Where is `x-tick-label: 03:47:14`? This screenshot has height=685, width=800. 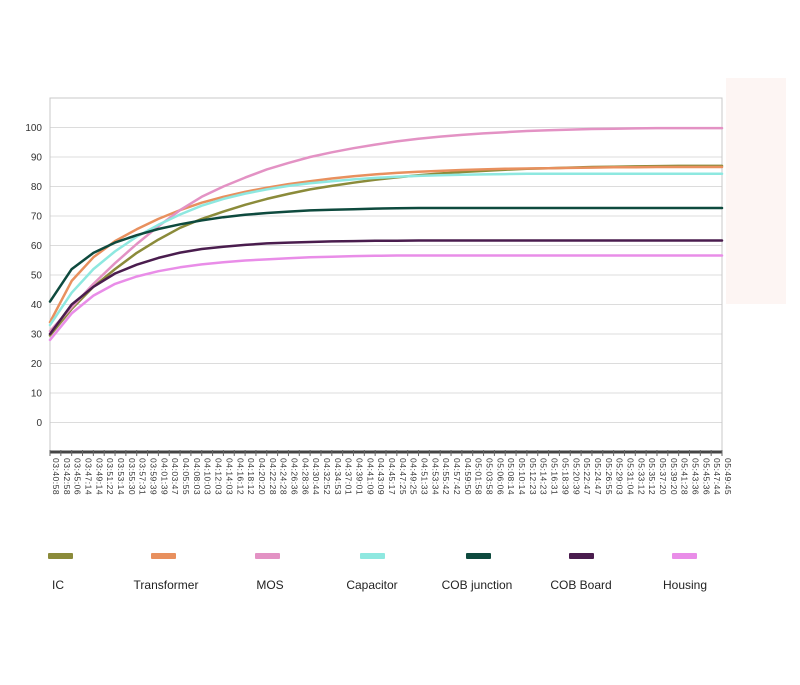
x-tick-label: 03:47:14 is located at coordinates (89, 476).